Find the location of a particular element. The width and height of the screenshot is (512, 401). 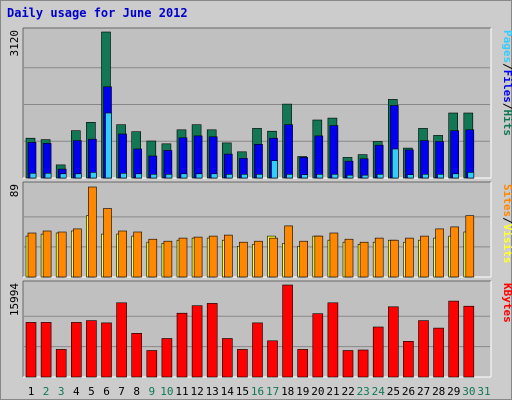

x-tick-label: 26 is located at coordinates (408, 391).